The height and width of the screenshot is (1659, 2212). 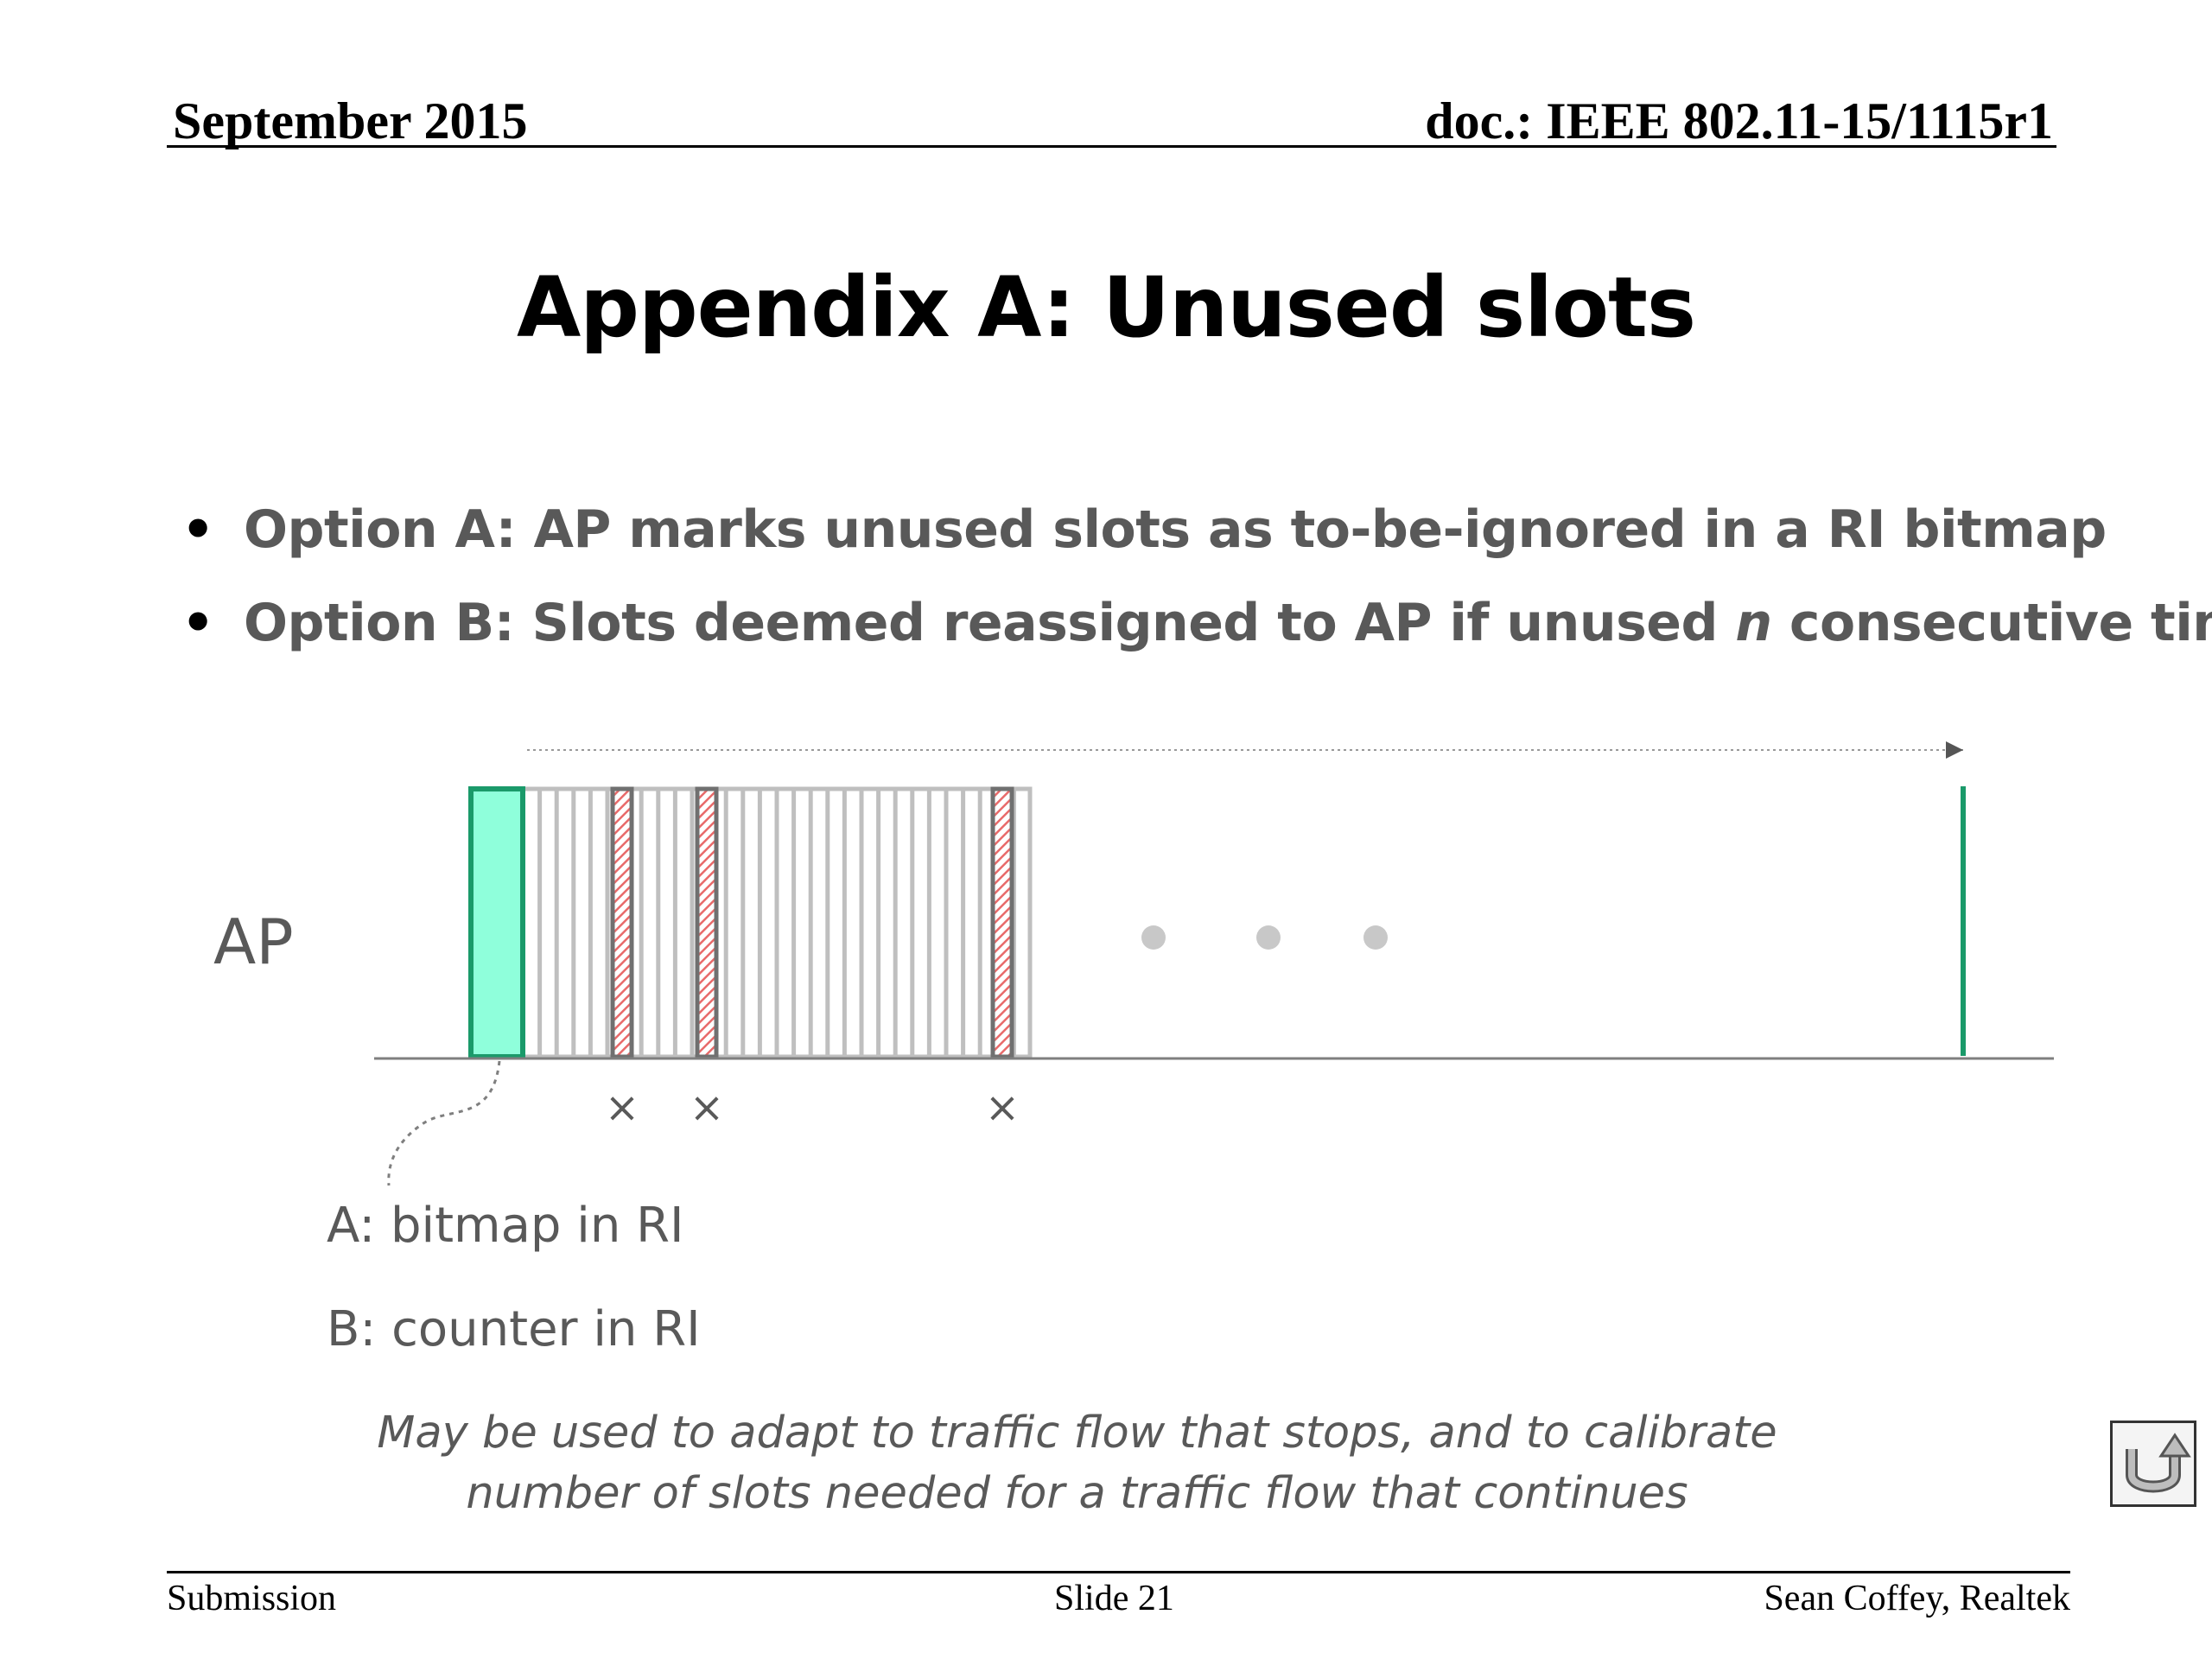 What do you see at coordinates (1118, 1572) in the screenshot?
I see `footer-rule` at bounding box center [1118, 1572].